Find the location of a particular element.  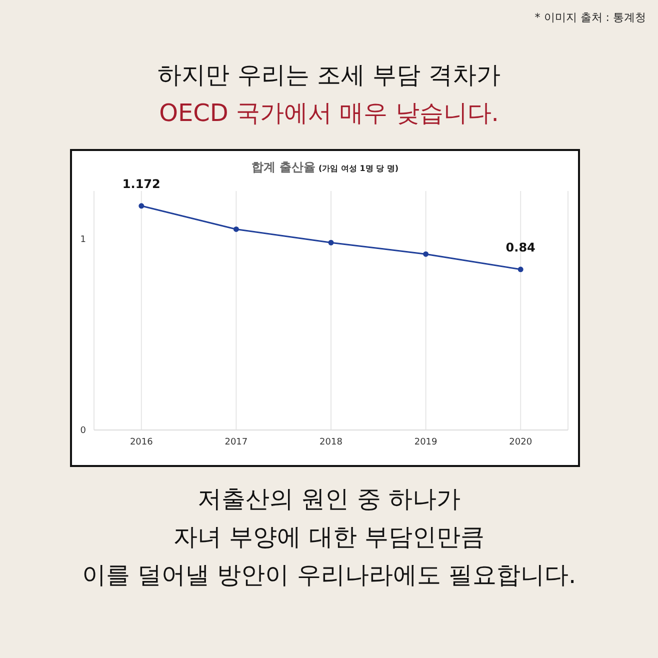

x-tick-label: 2018 is located at coordinates (331, 442).